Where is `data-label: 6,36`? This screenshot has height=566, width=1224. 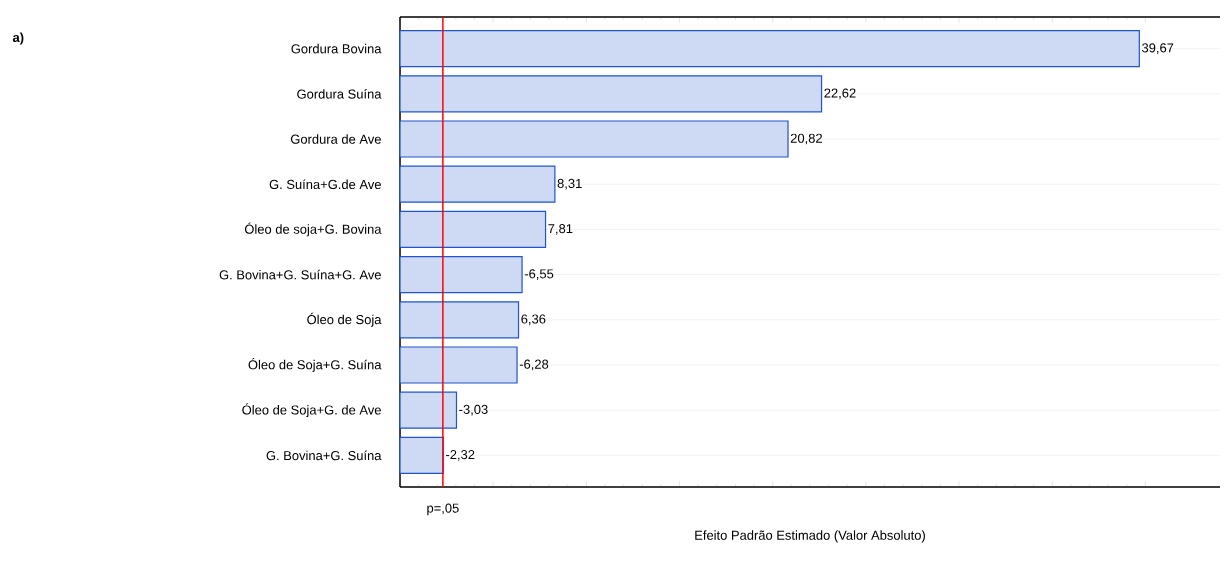 data-label: 6,36 is located at coordinates (533, 320).